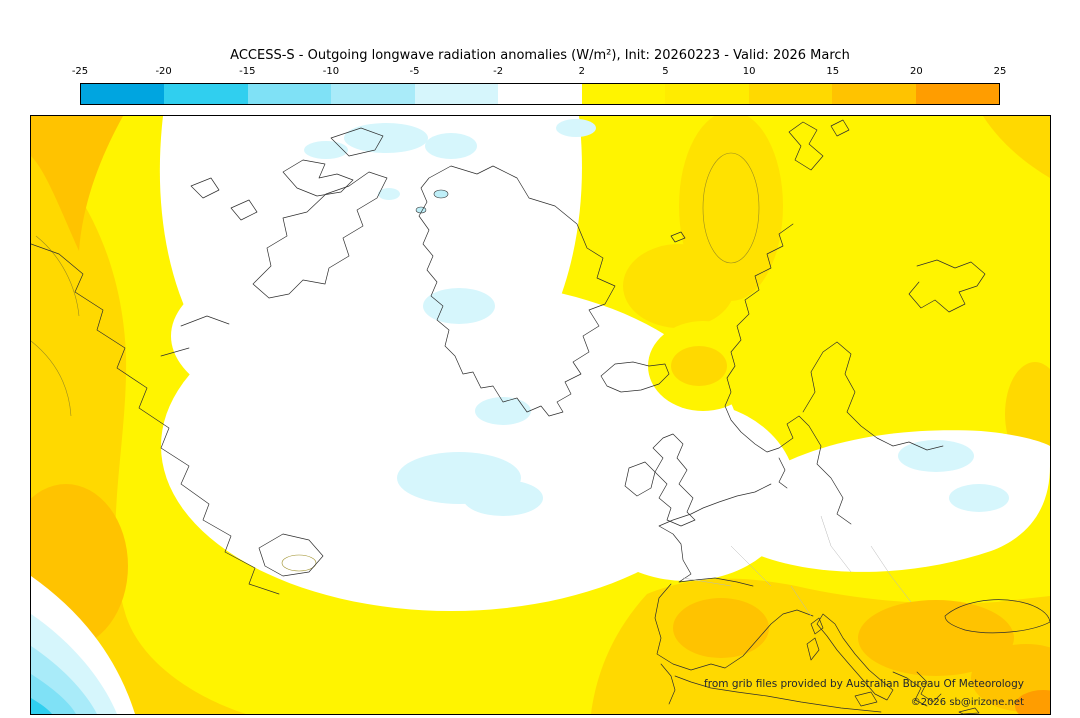 The image size is (1080, 718). I want to click on colorbar-tick-15: 15, so click(833, 71).